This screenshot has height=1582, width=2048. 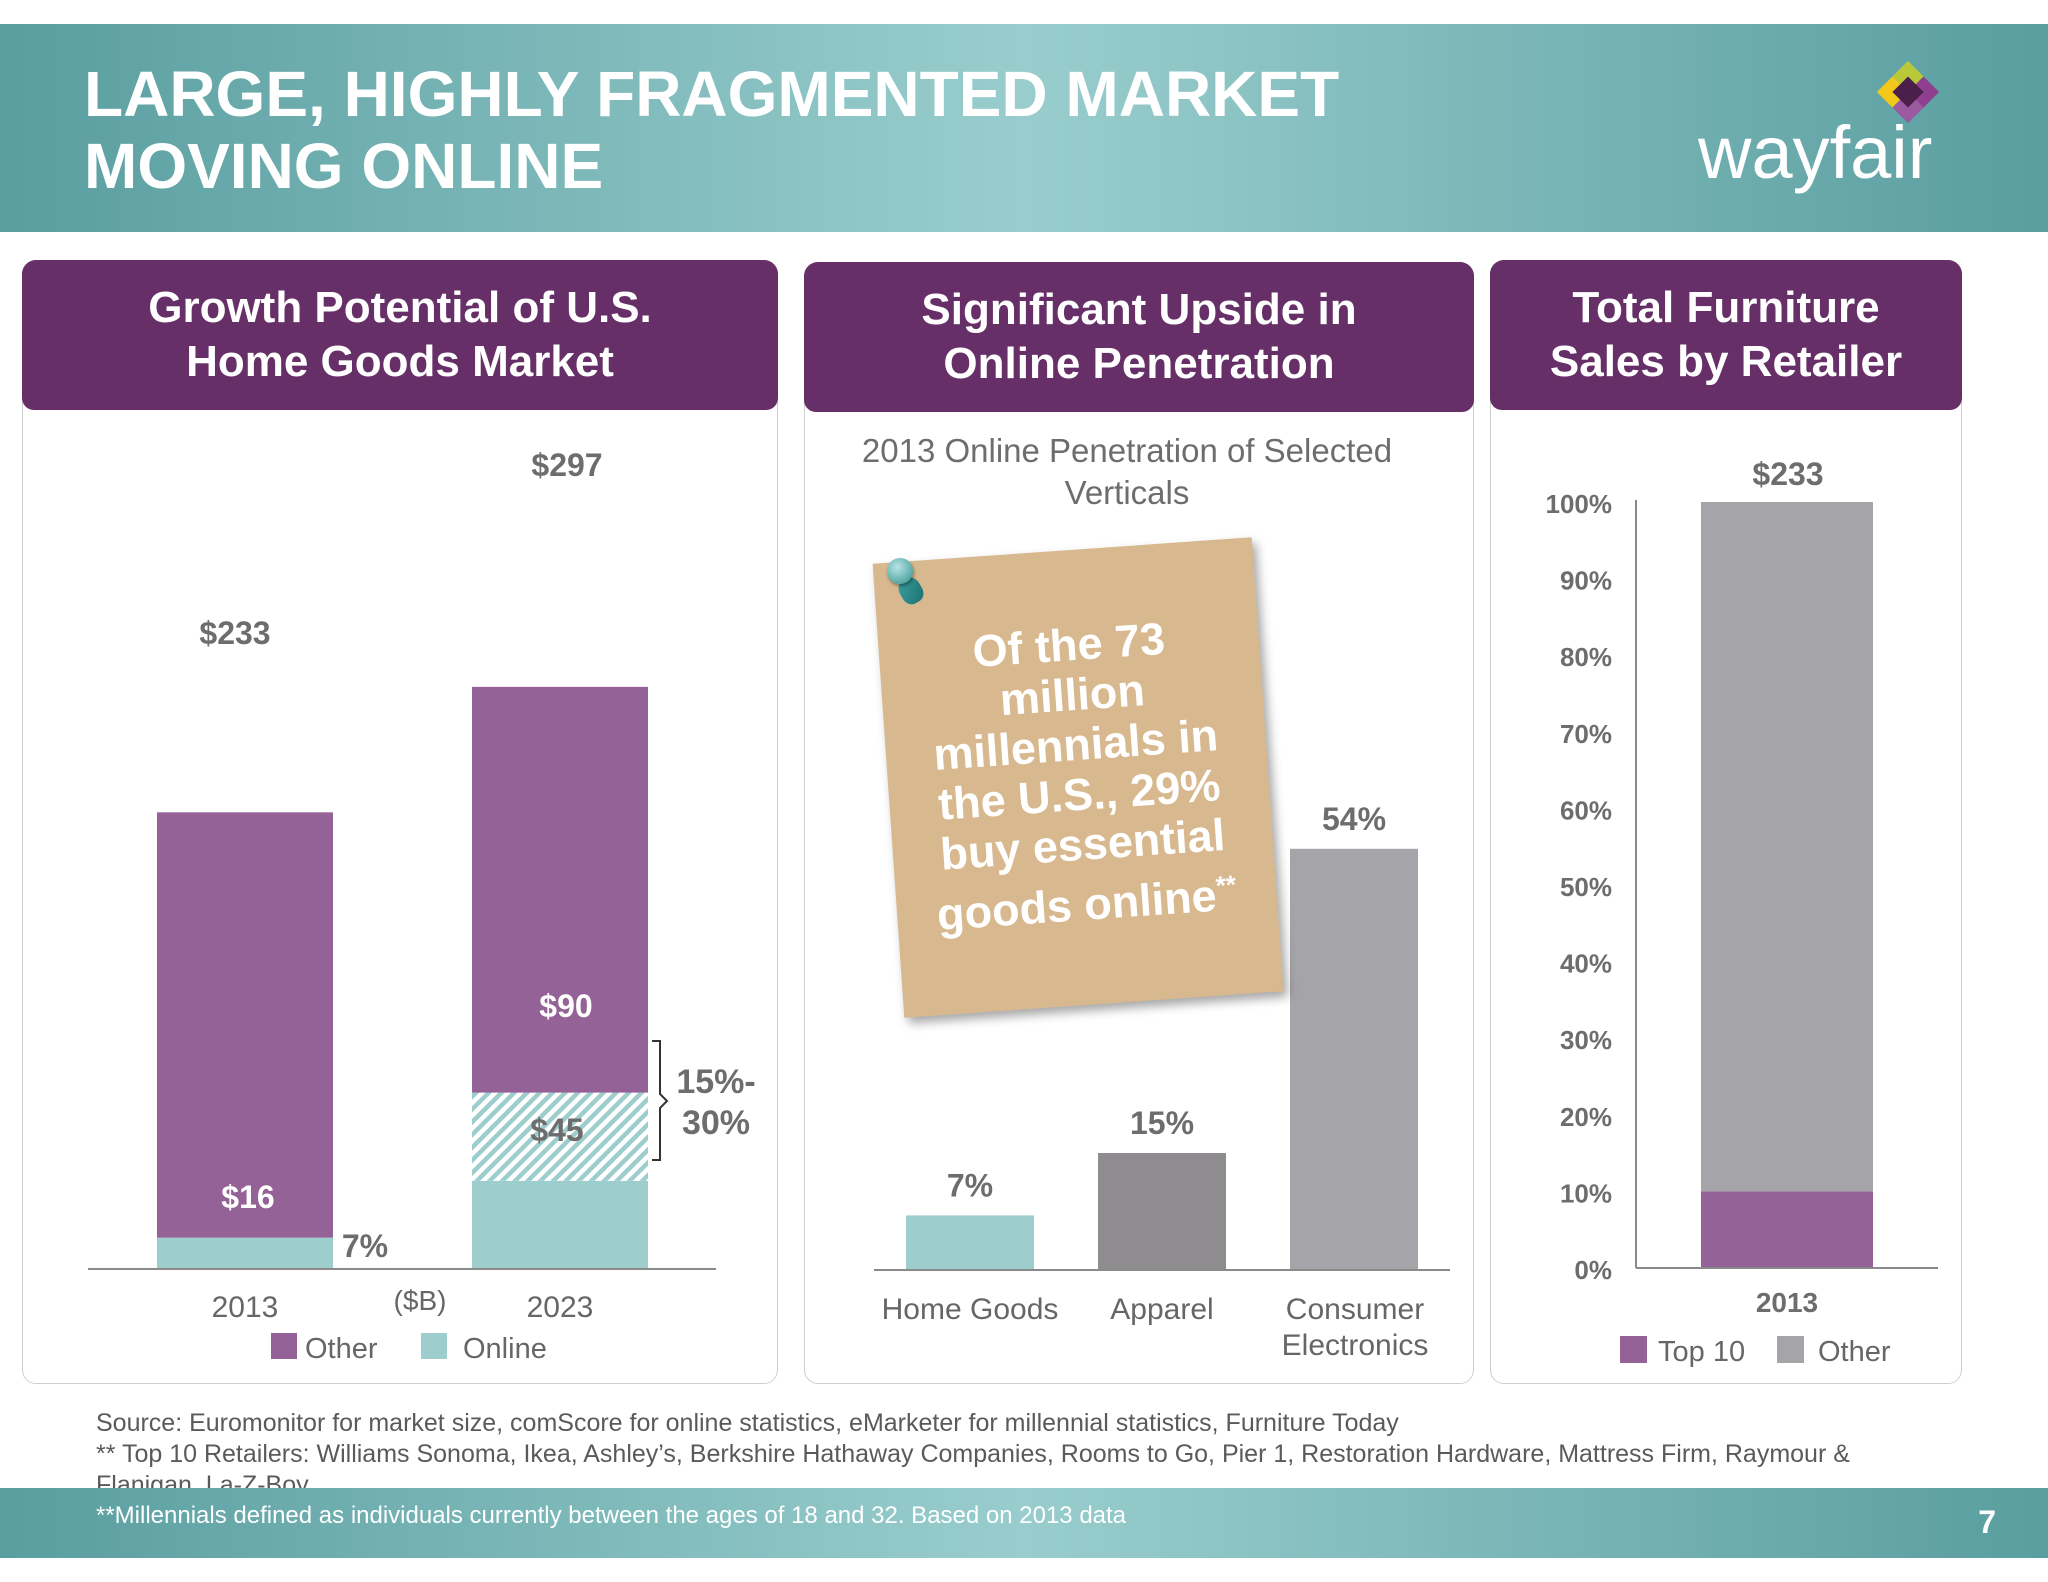 I want to click on growth-bar-online-2023, so click(x=560, y=1224).